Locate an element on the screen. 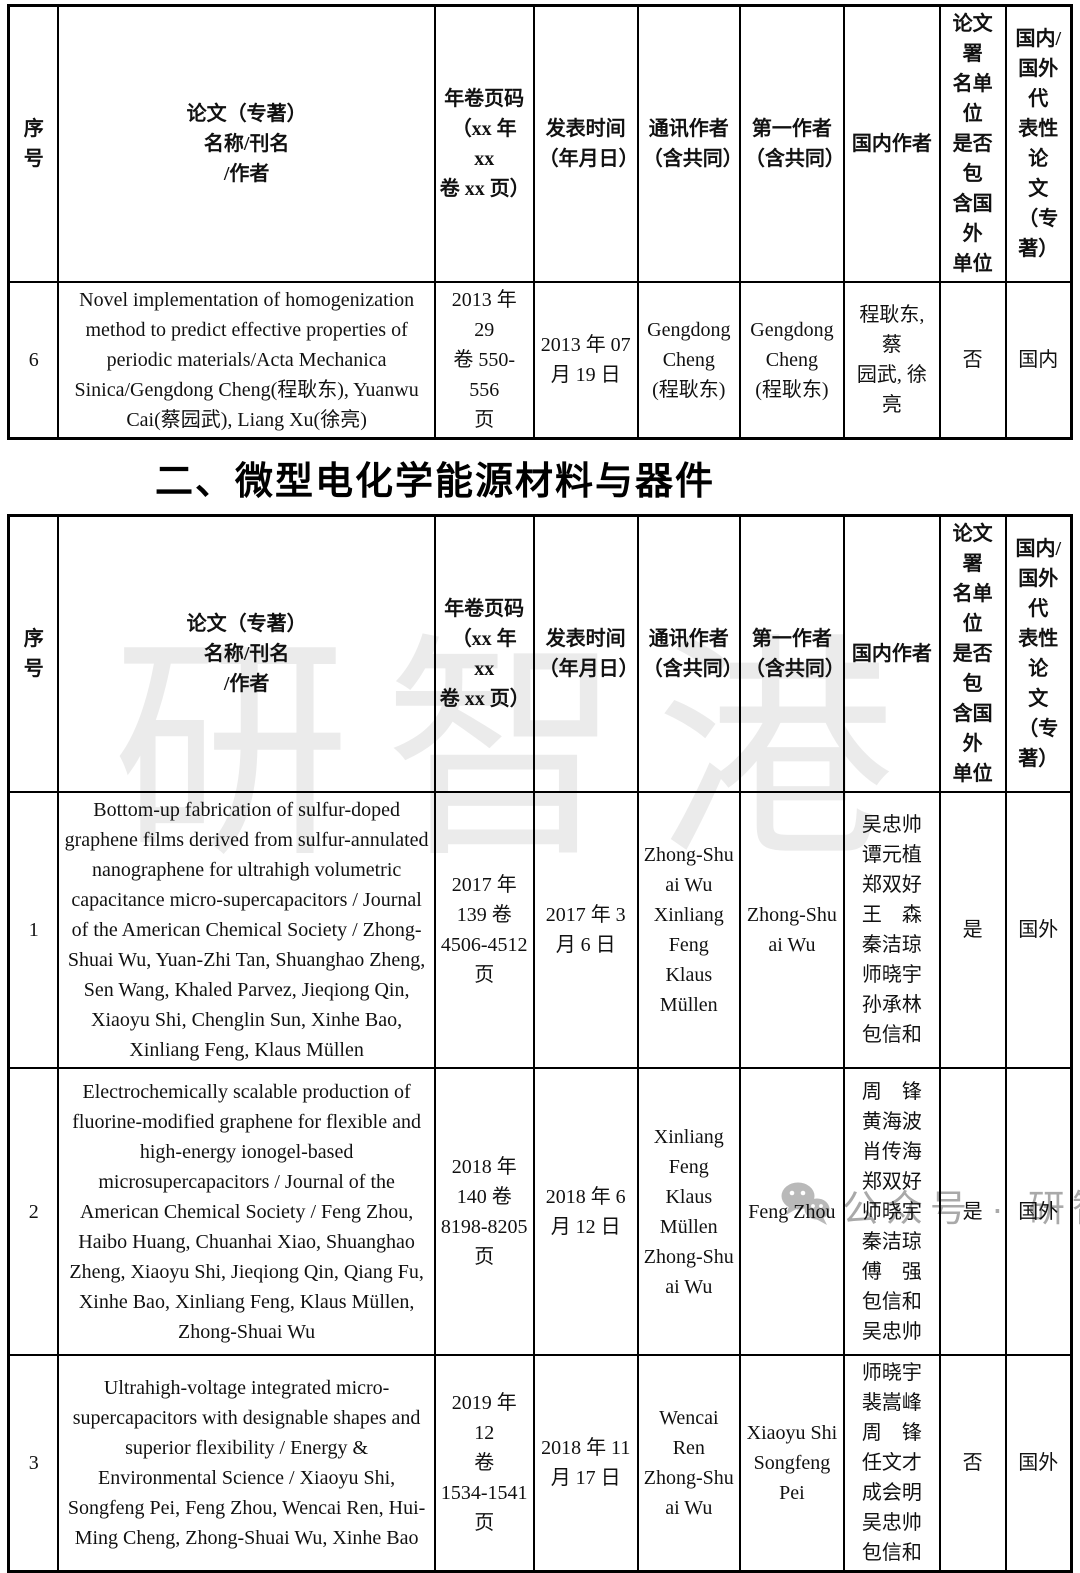 The image size is (1080, 1573). cell-seq: 1 is located at coordinates (33, 930).